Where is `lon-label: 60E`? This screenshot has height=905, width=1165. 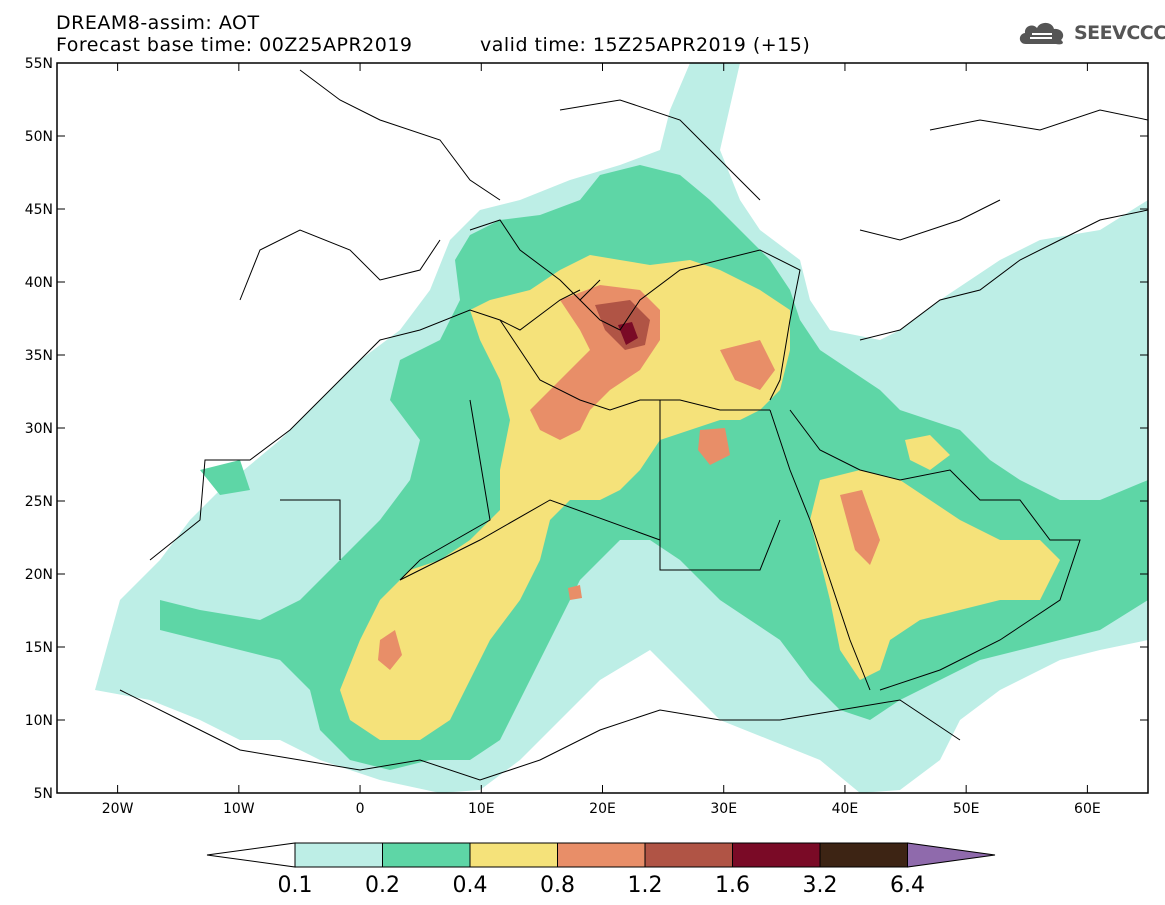 lon-label: 60E is located at coordinates (1087, 809).